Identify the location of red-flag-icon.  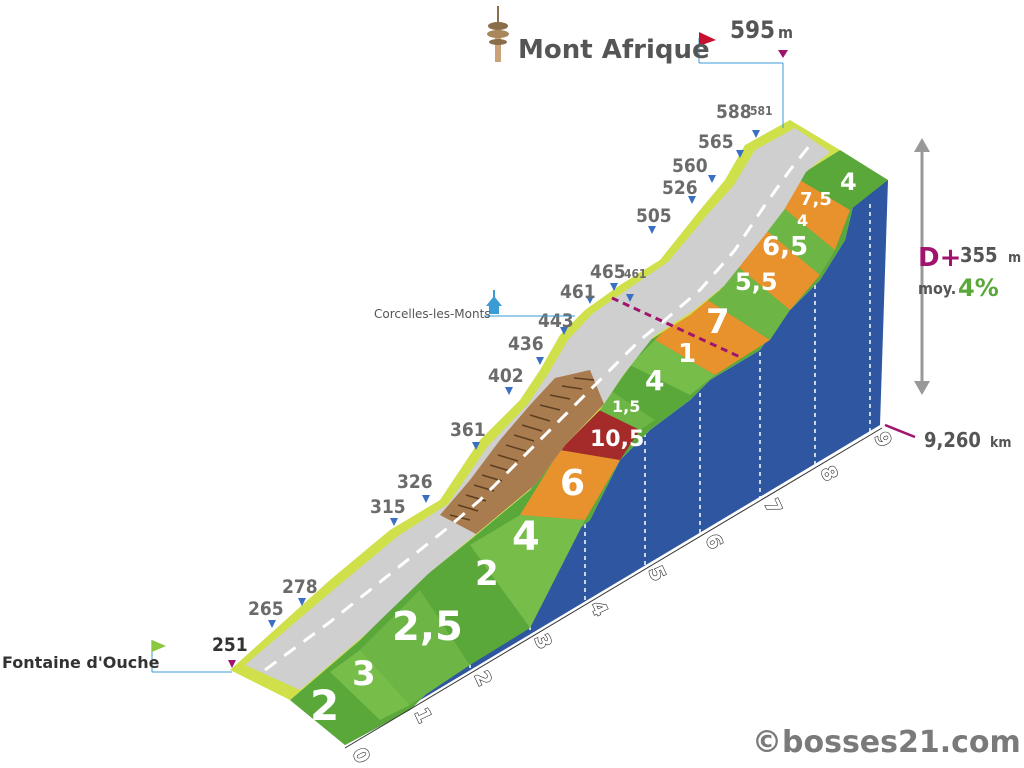
(707, 39).